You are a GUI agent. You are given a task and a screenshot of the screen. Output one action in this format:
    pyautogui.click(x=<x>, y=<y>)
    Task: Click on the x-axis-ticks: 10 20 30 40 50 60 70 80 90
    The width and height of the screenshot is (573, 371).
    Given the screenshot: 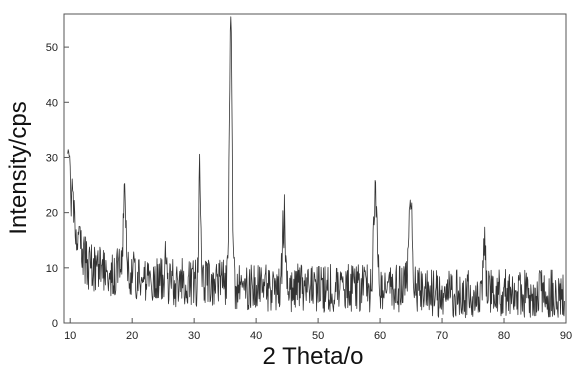 What is the action you would take?
    pyautogui.click(x=318, y=330)
    